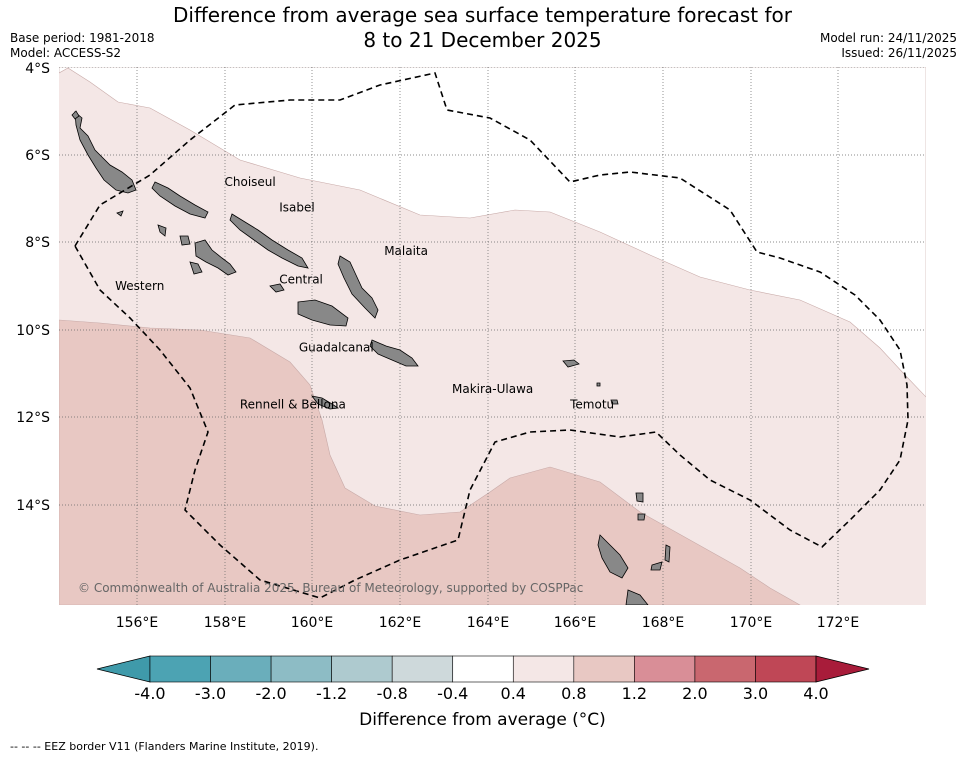  I want to click on island-espiritu-santo, so click(613, 556).